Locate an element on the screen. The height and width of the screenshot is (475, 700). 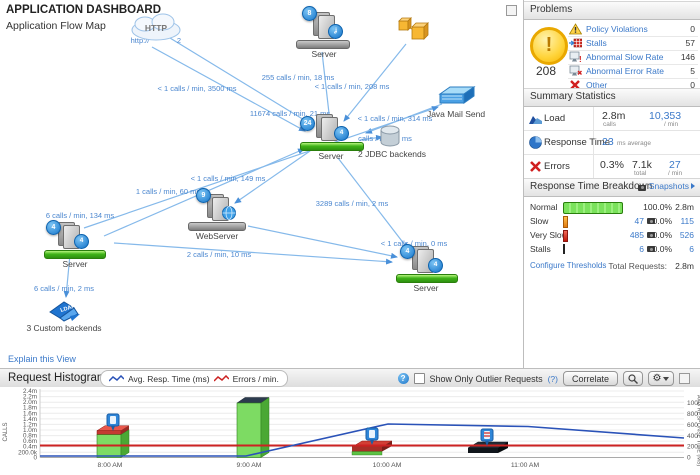
breakdown-row-slow: Slow 47 0.0% 115 is located at coordinates (612, 222).